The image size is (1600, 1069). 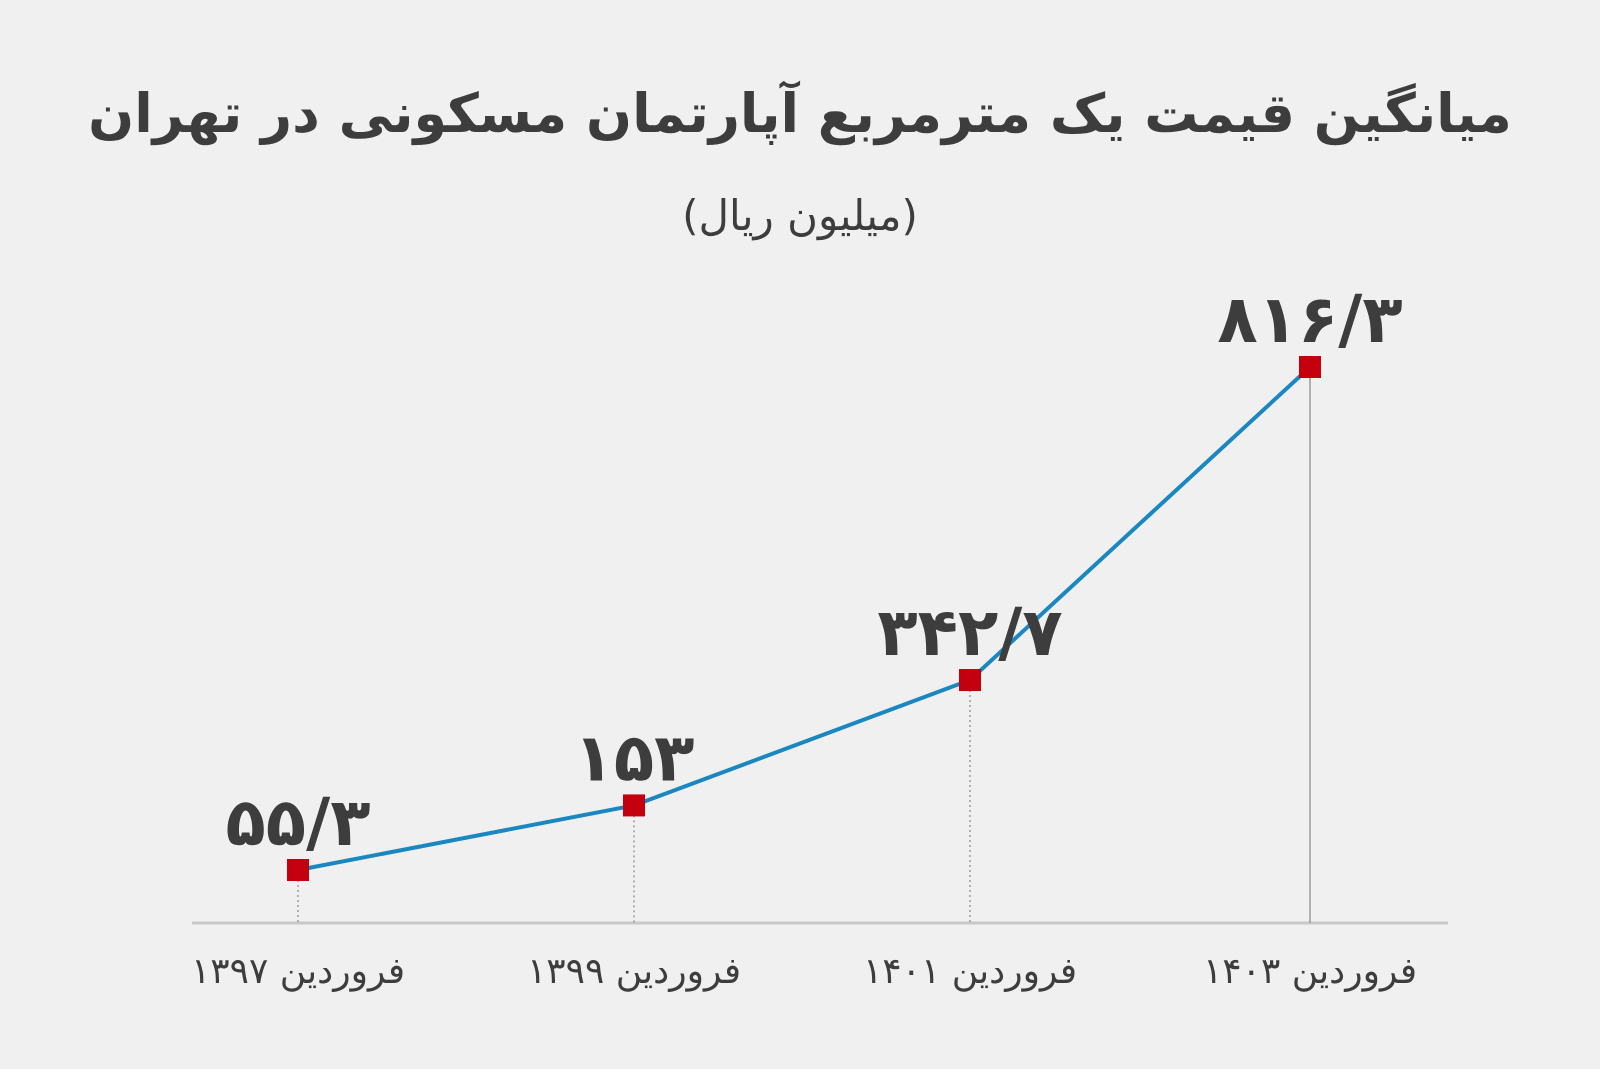 What do you see at coordinates (800, 215) in the screenshot?
I see `chart-subtitle: (میلیون ریال)` at bounding box center [800, 215].